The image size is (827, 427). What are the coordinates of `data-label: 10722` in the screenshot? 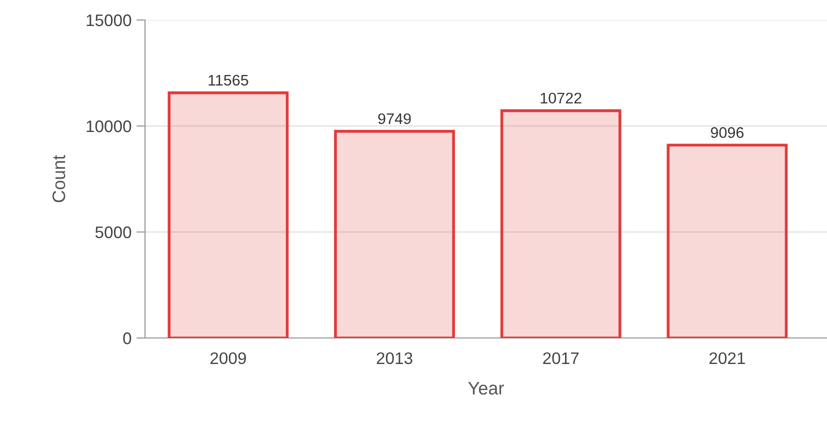 It's located at (561, 98).